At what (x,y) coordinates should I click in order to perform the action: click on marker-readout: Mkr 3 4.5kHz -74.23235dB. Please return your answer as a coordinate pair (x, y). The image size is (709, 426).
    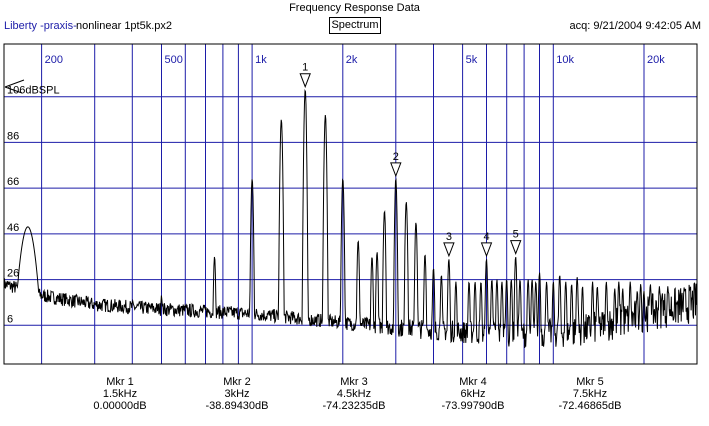
    Looking at the image, I should click on (354, 394).